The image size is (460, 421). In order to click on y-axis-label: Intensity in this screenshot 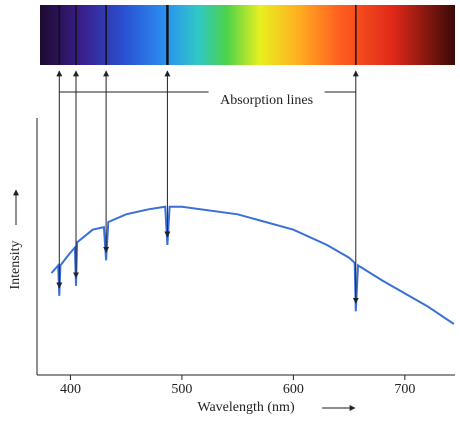, I will do `click(15, 265)`.